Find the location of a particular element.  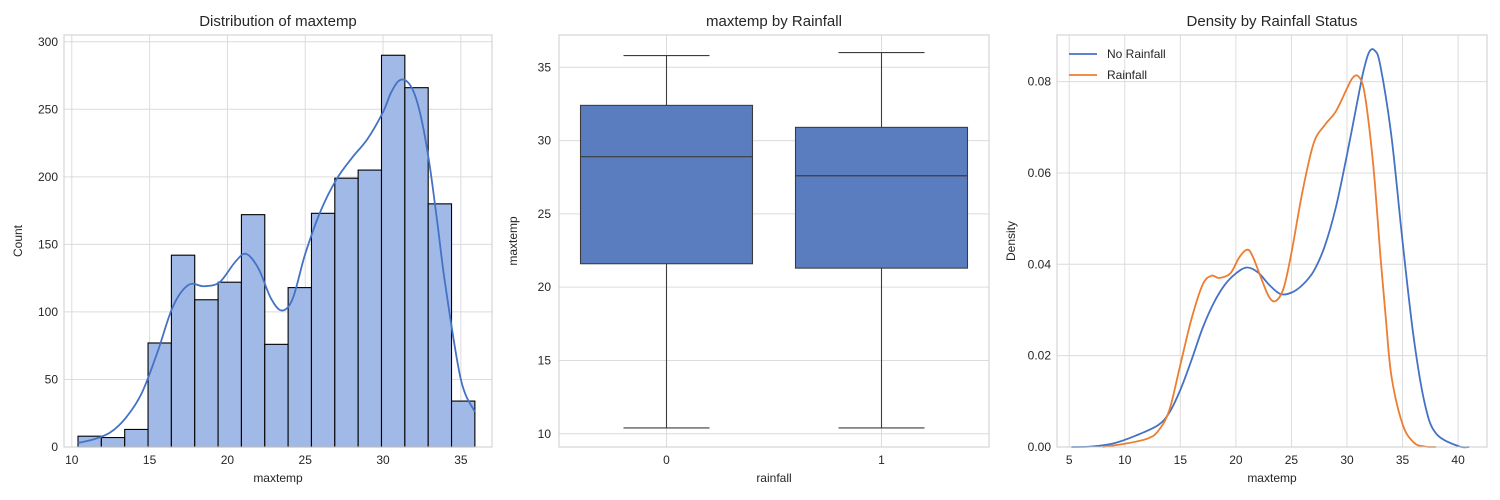

y-tick-label: 10 is located at coordinates (545, 434).